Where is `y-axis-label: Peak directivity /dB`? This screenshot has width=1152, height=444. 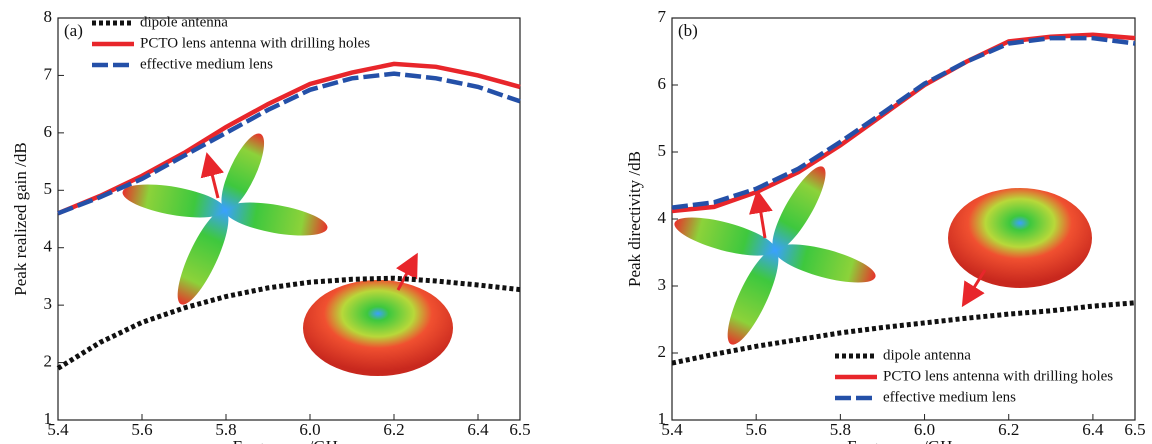 y-axis-label: Peak directivity /dB is located at coordinates (634, 219).